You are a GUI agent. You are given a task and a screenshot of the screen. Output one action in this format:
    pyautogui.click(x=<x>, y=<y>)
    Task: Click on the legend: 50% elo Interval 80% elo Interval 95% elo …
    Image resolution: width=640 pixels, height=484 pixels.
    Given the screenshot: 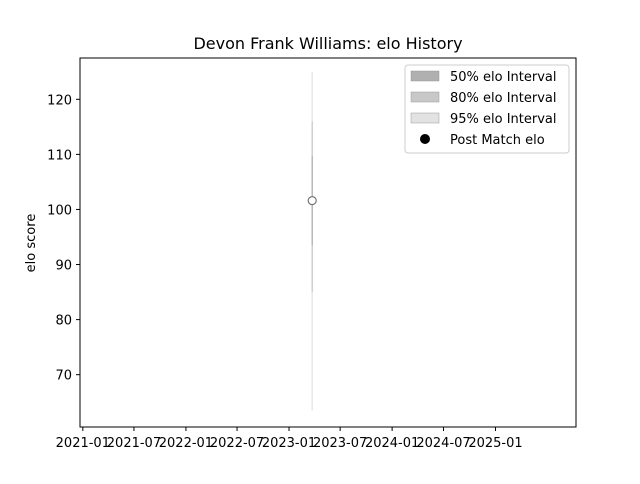 What is the action you would take?
    pyautogui.click(x=487, y=109)
    